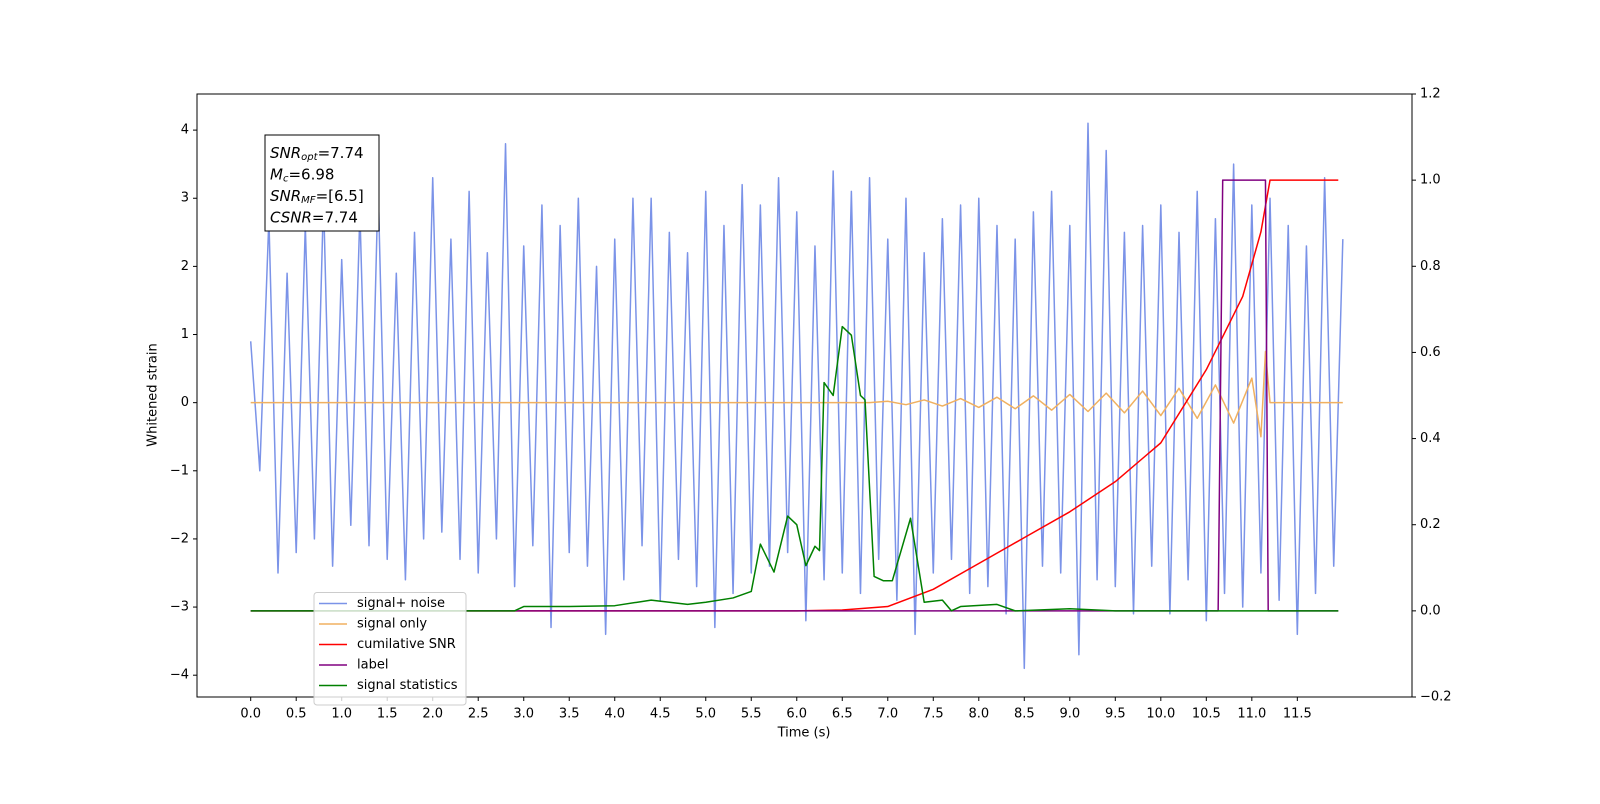 The height and width of the screenshot is (804, 1600). I want to click on legend-label: signal statistics, so click(407, 685).